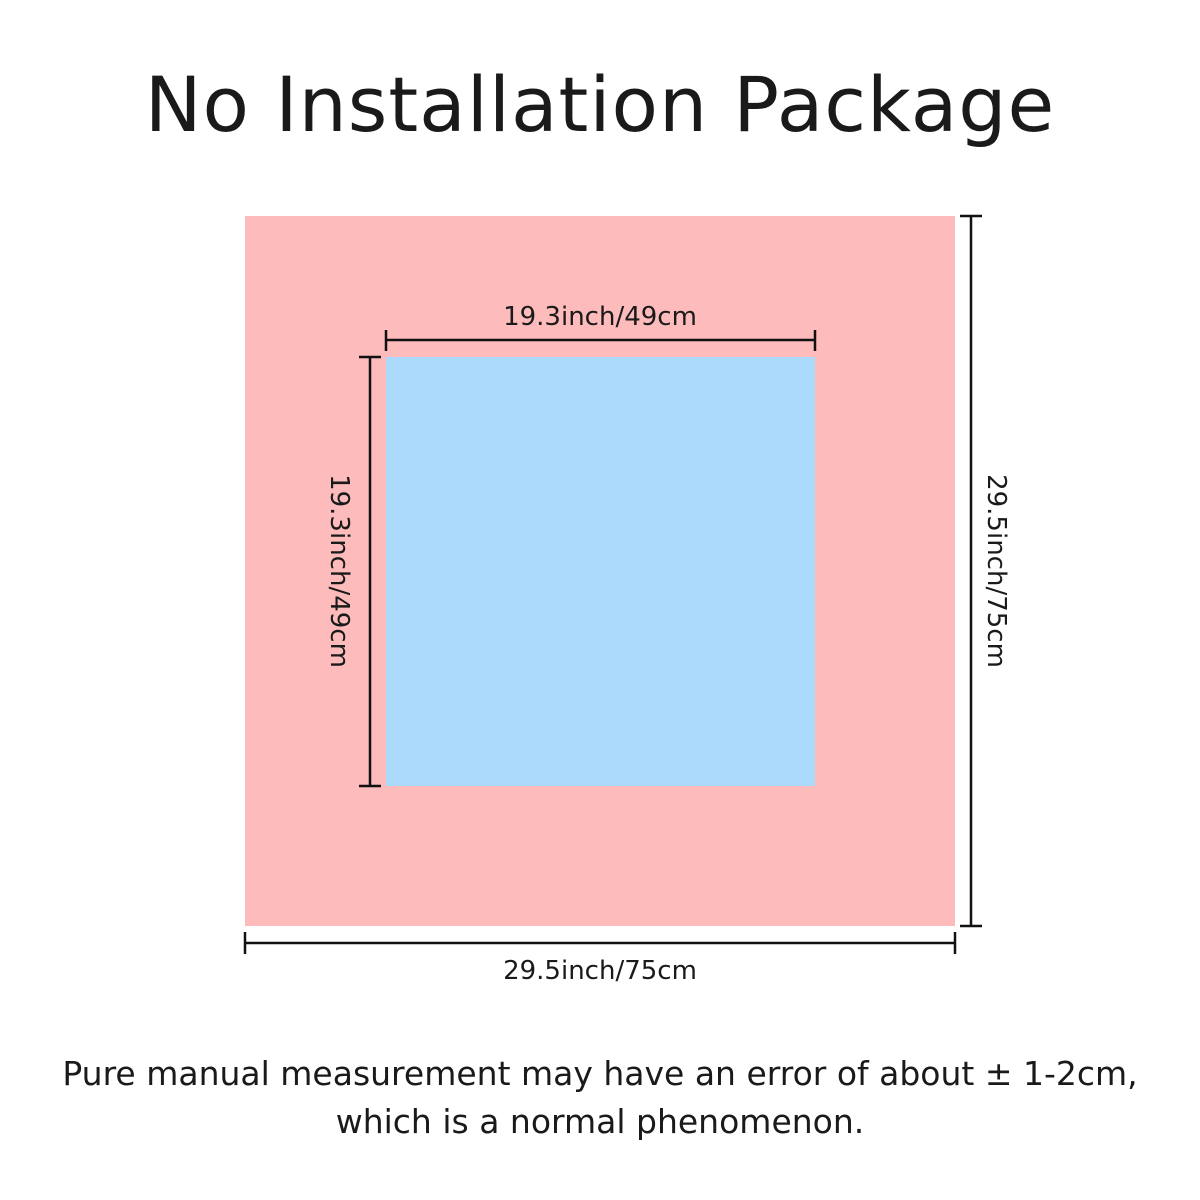 Image resolution: width=1200 pixels, height=1200 pixels. What do you see at coordinates (339, 571) in the screenshot?
I see `inner-height-label: 19.3inch/49cm` at bounding box center [339, 571].